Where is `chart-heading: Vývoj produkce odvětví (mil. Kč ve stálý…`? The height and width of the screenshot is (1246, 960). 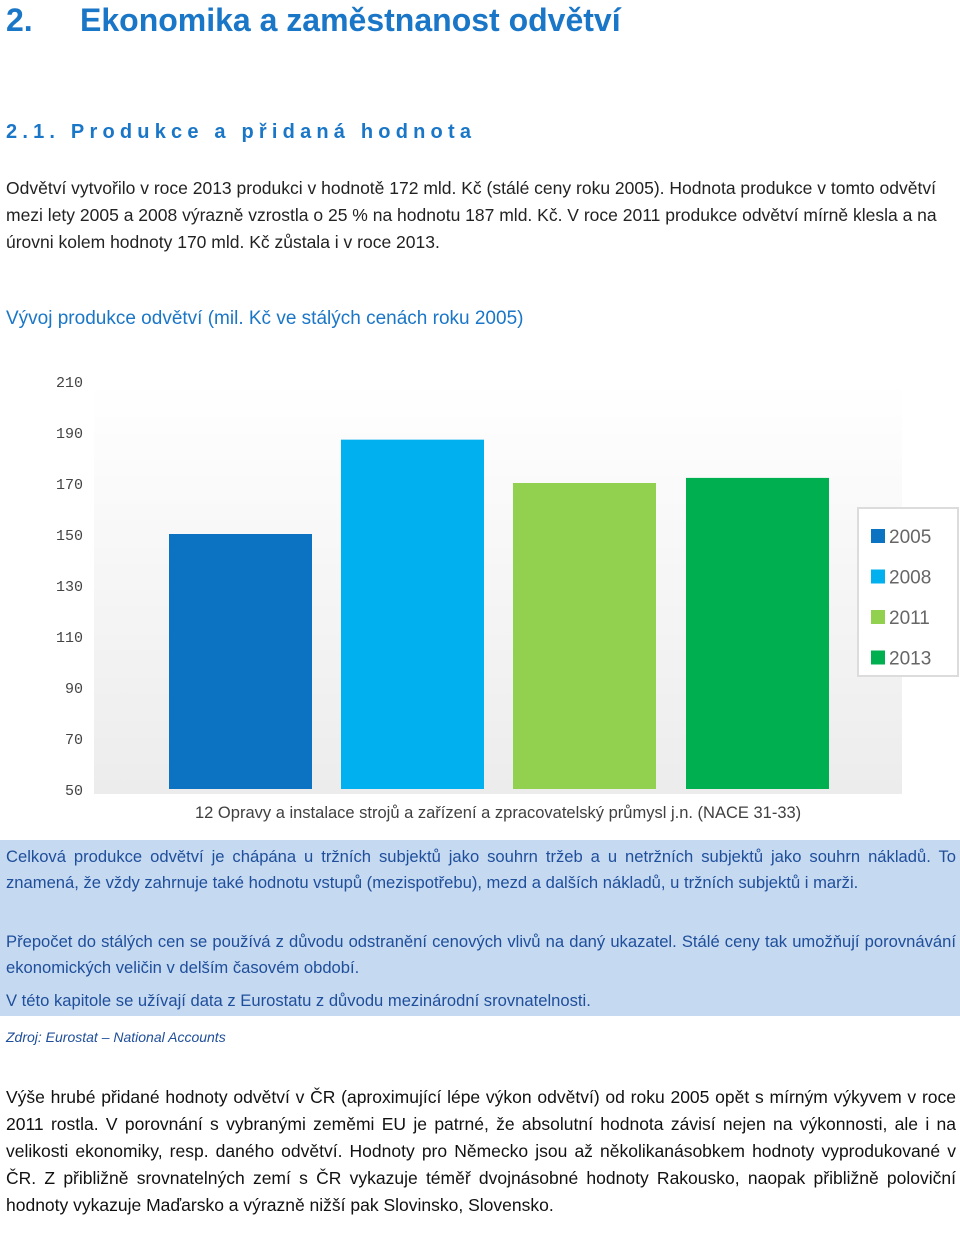 chart-heading: Vývoj produkce odvětví (mil. Kč ve stálý… is located at coordinates (265, 318).